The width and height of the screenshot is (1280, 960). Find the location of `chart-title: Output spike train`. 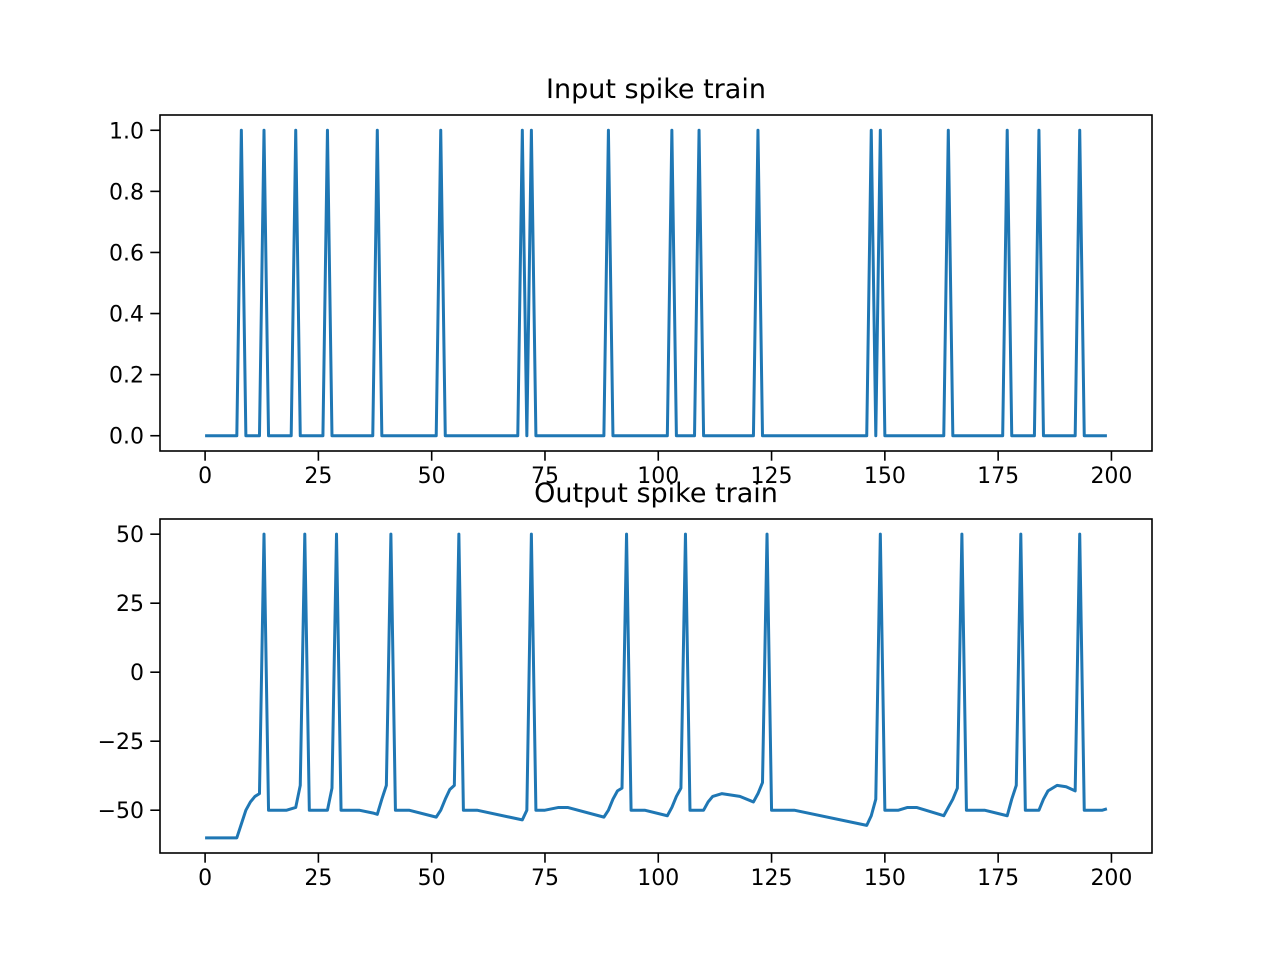

chart-title: Output spike train is located at coordinates (656, 493).